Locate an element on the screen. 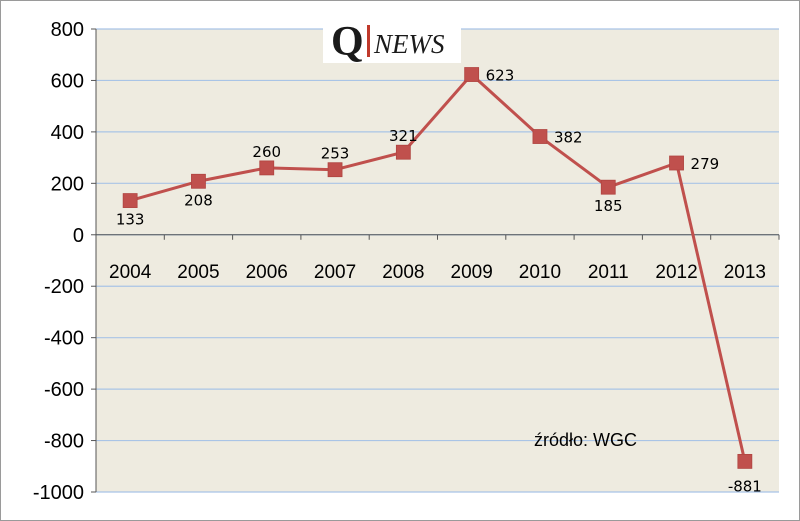  logo-q: Q is located at coordinates (347, 42).